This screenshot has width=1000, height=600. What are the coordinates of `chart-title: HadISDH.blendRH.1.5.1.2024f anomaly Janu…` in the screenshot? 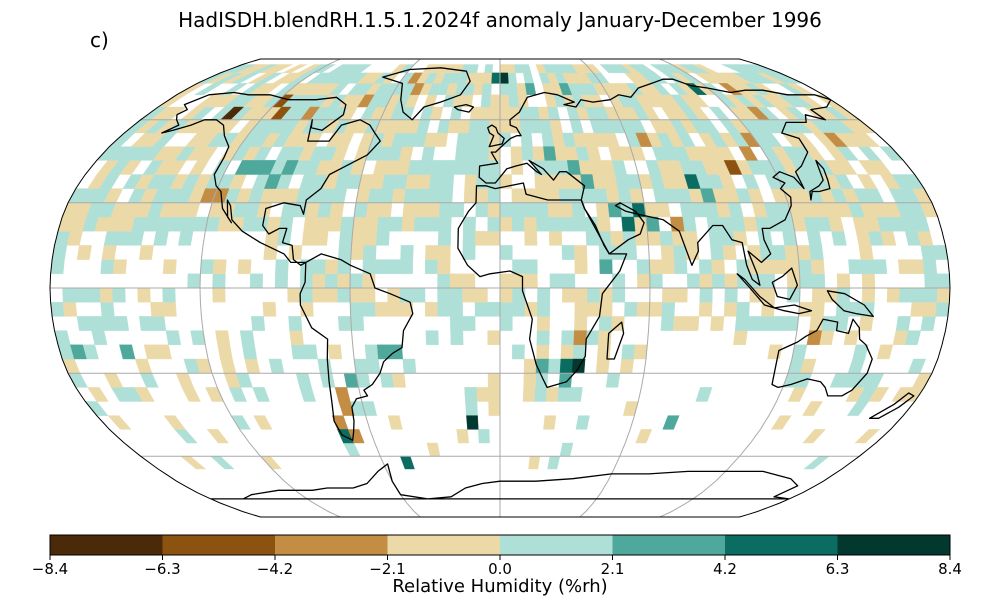 It's located at (500, 20).